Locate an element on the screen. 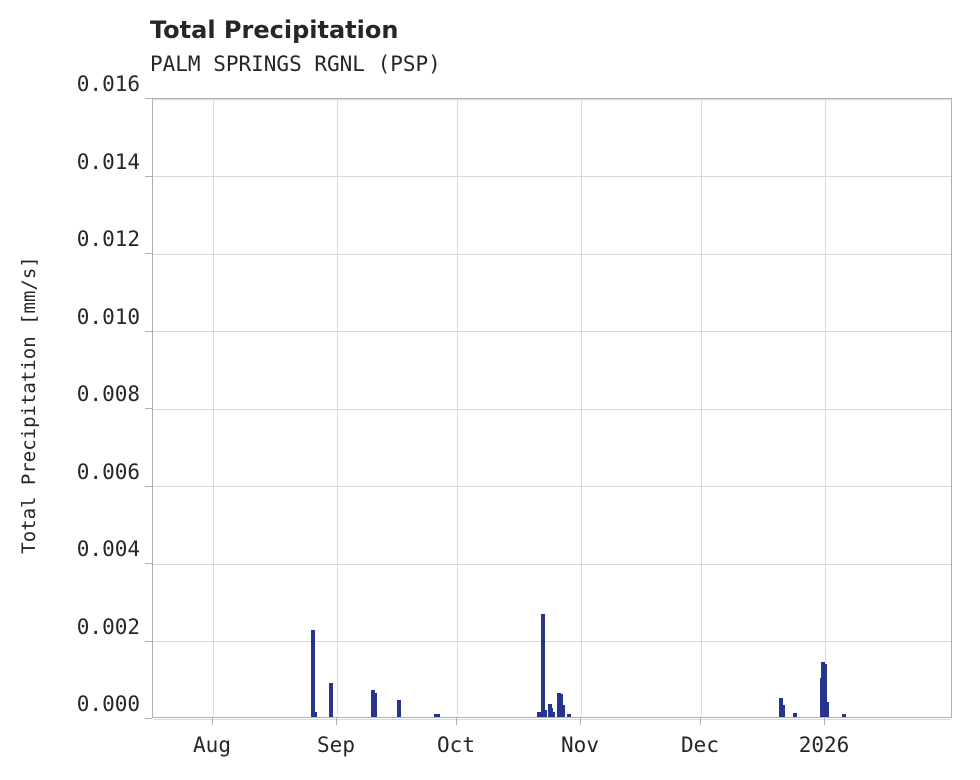 The width and height of the screenshot is (980, 780). x-axis-tick-label: Nov is located at coordinates (580, 745).